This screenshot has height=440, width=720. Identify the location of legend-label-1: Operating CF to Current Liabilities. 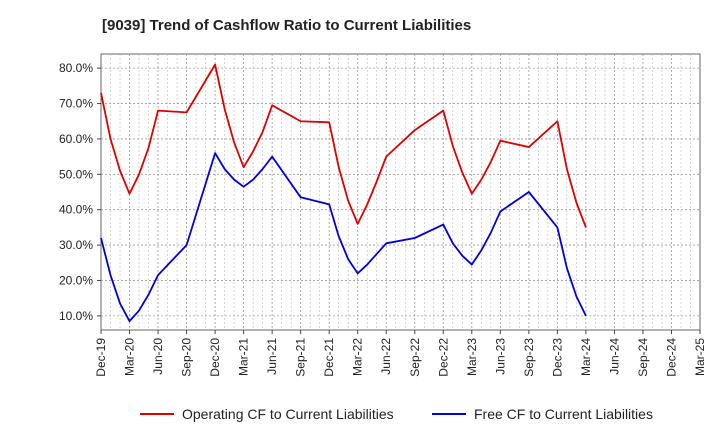
(288, 414).